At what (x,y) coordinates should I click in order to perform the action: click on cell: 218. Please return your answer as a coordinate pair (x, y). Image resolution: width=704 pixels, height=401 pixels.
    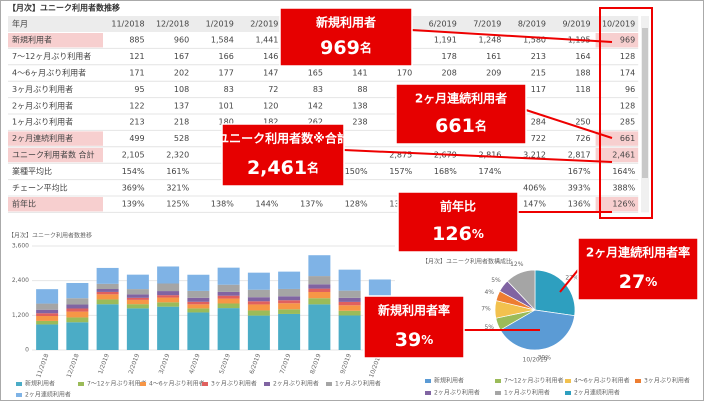
    Looking at the image, I should click on (181, 122).